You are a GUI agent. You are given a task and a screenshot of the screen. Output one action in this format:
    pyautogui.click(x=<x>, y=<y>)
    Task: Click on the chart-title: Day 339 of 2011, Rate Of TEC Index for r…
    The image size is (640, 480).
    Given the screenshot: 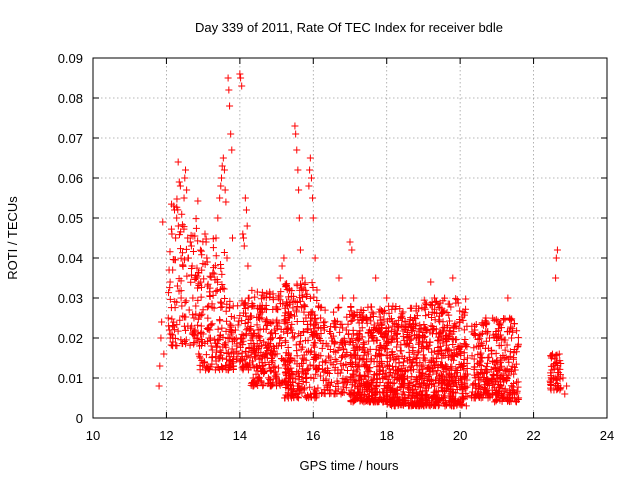 What is the action you would take?
    pyautogui.click(x=349, y=27)
    